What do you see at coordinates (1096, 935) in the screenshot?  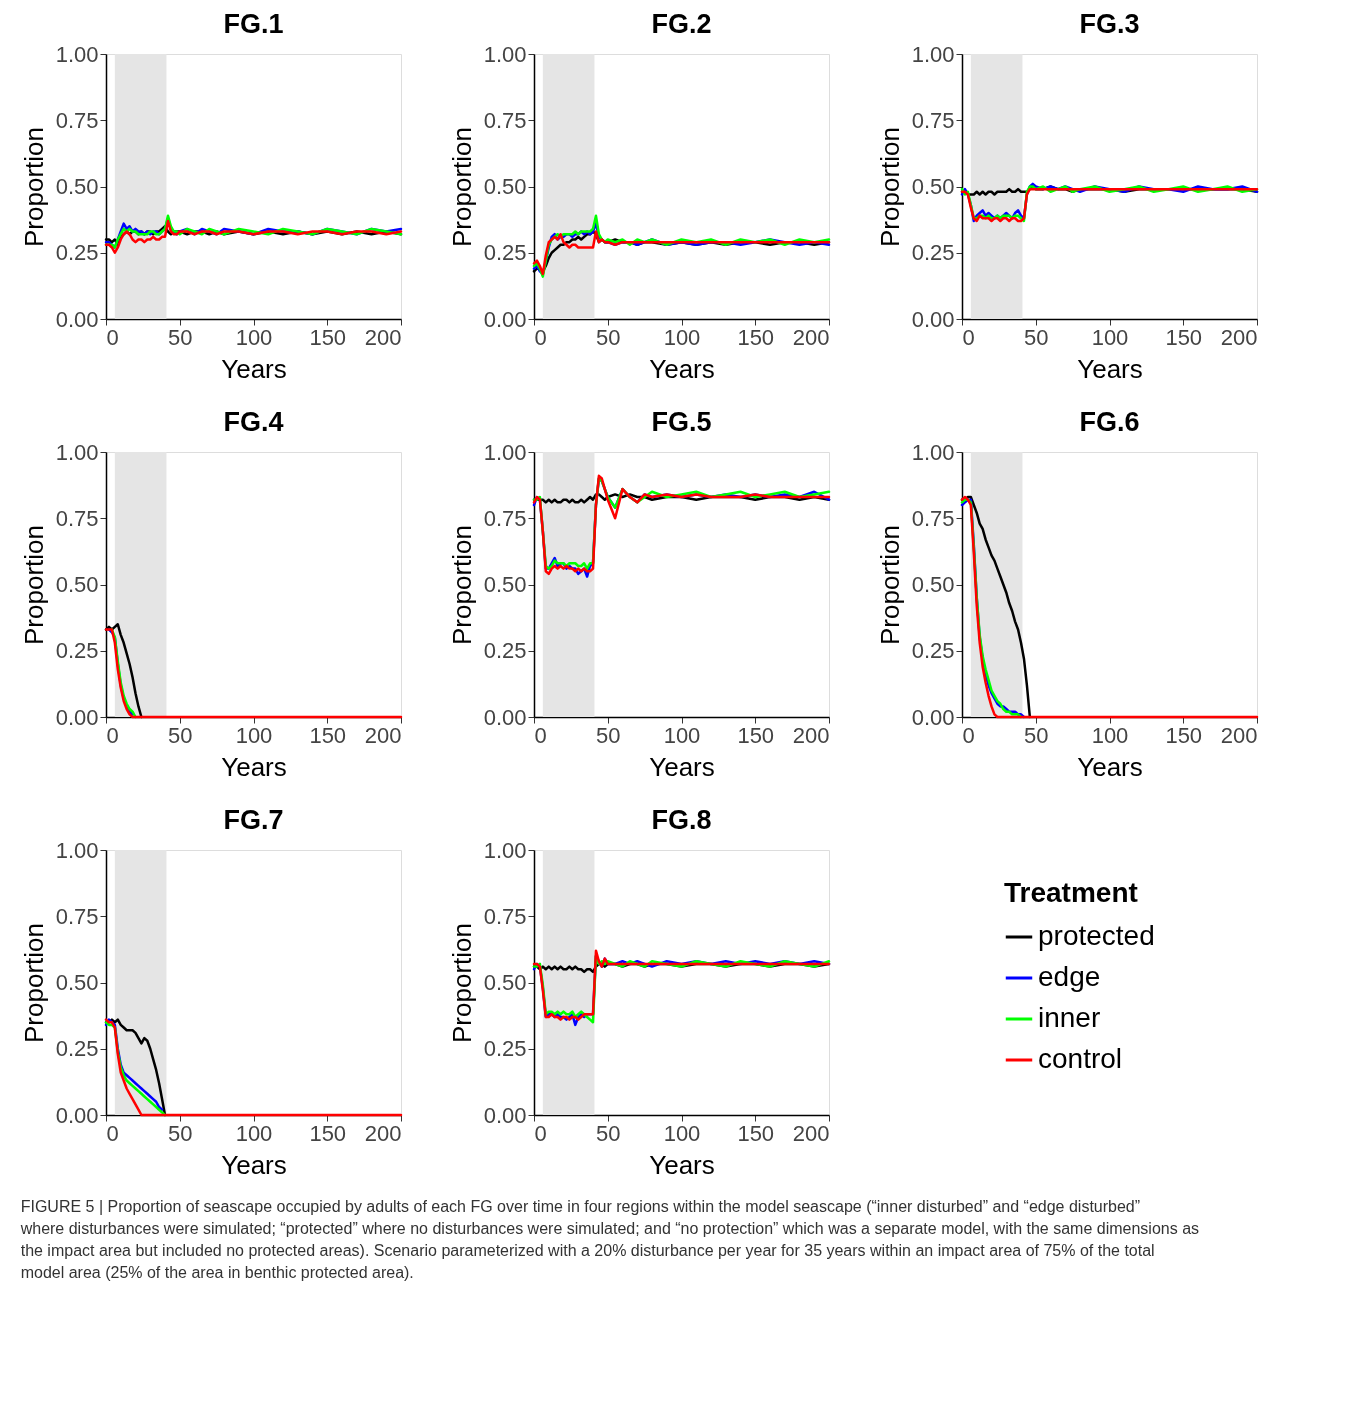 I see `legend-label: protected` at bounding box center [1096, 935].